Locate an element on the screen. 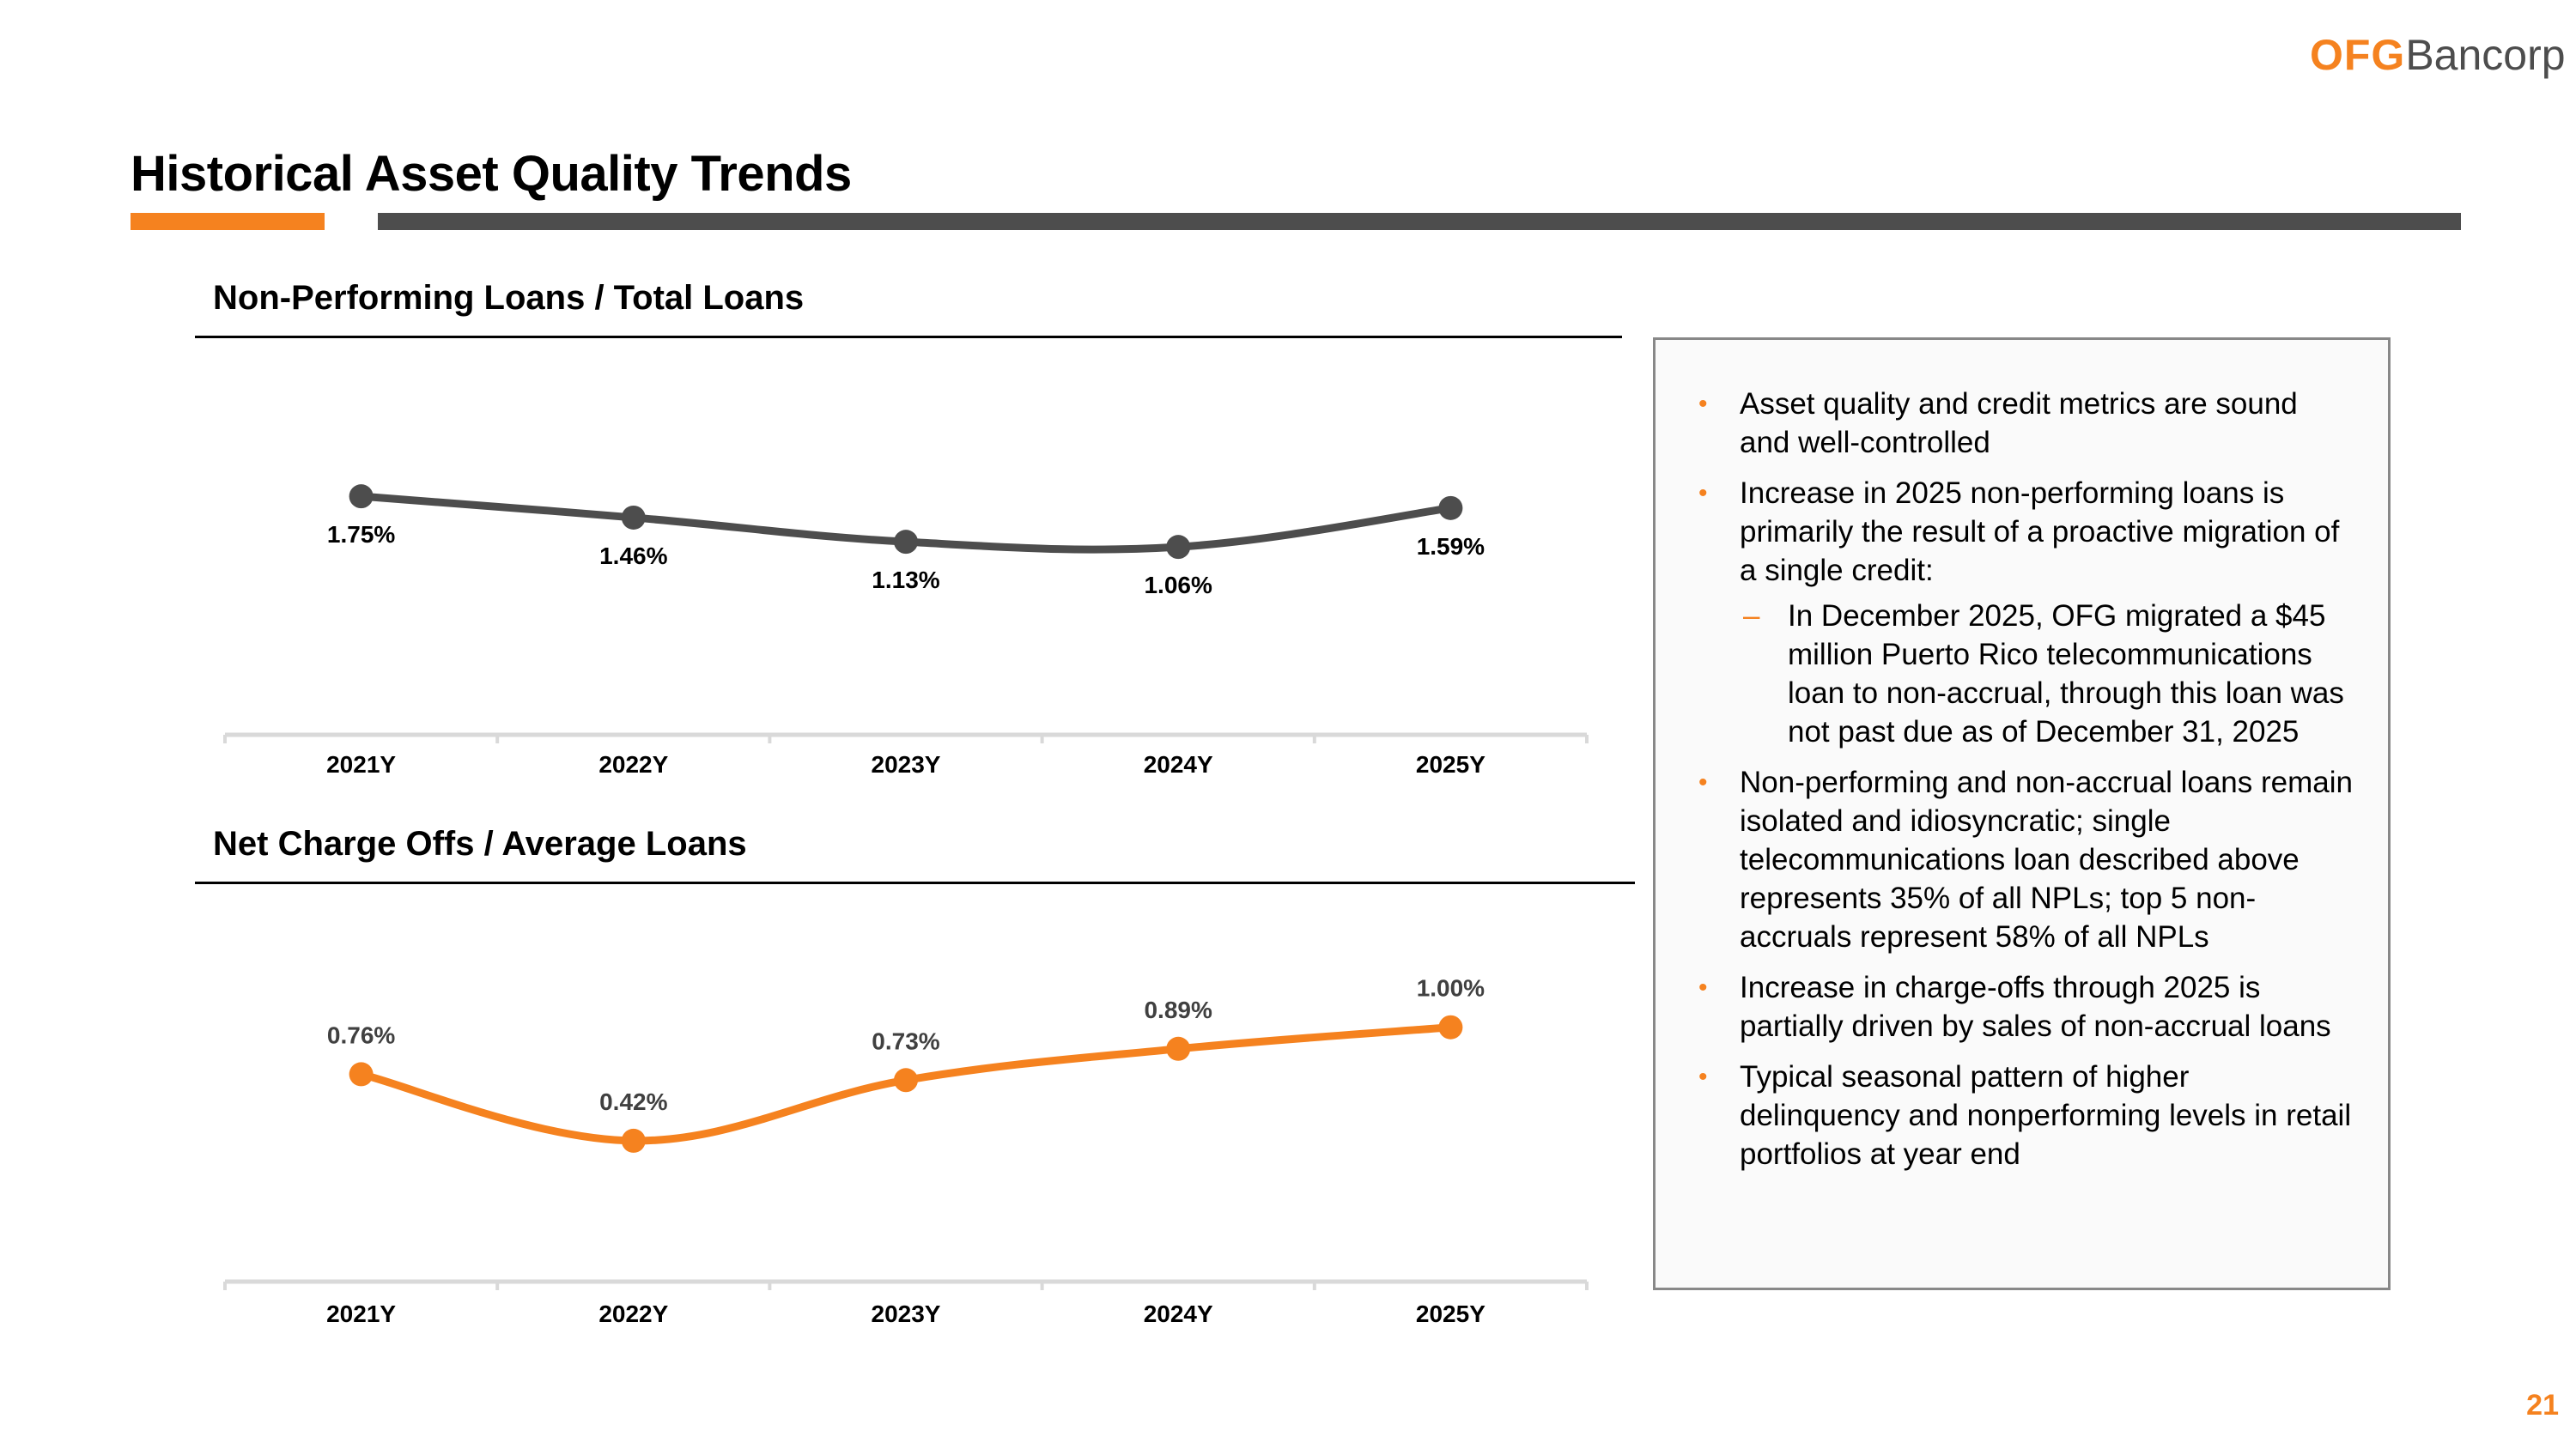  nco-data-label: 0.73% is located at coordinates (906, 1041).